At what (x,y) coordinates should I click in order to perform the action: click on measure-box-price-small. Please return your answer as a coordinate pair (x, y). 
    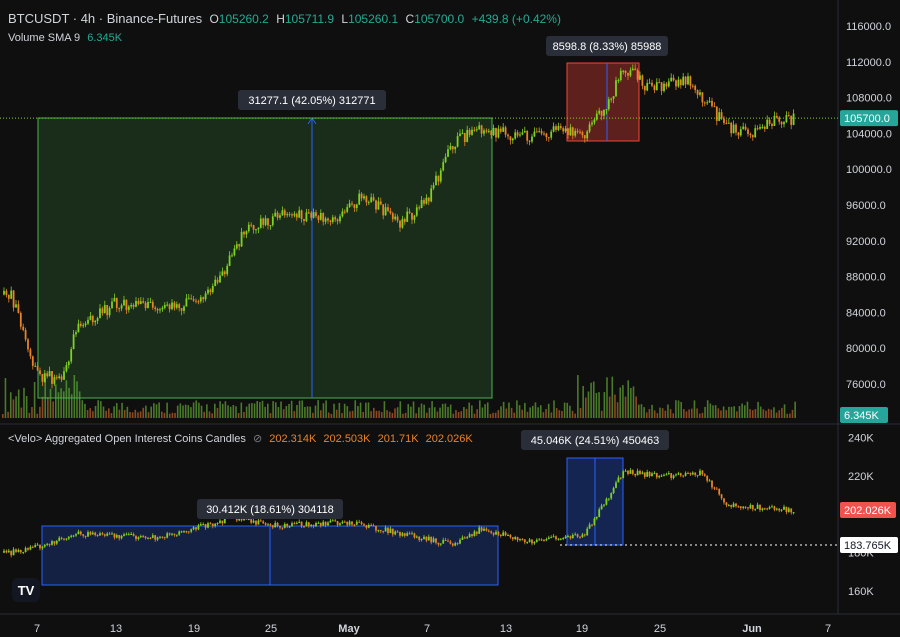
    Looking at the image, I should click on (603, 102).